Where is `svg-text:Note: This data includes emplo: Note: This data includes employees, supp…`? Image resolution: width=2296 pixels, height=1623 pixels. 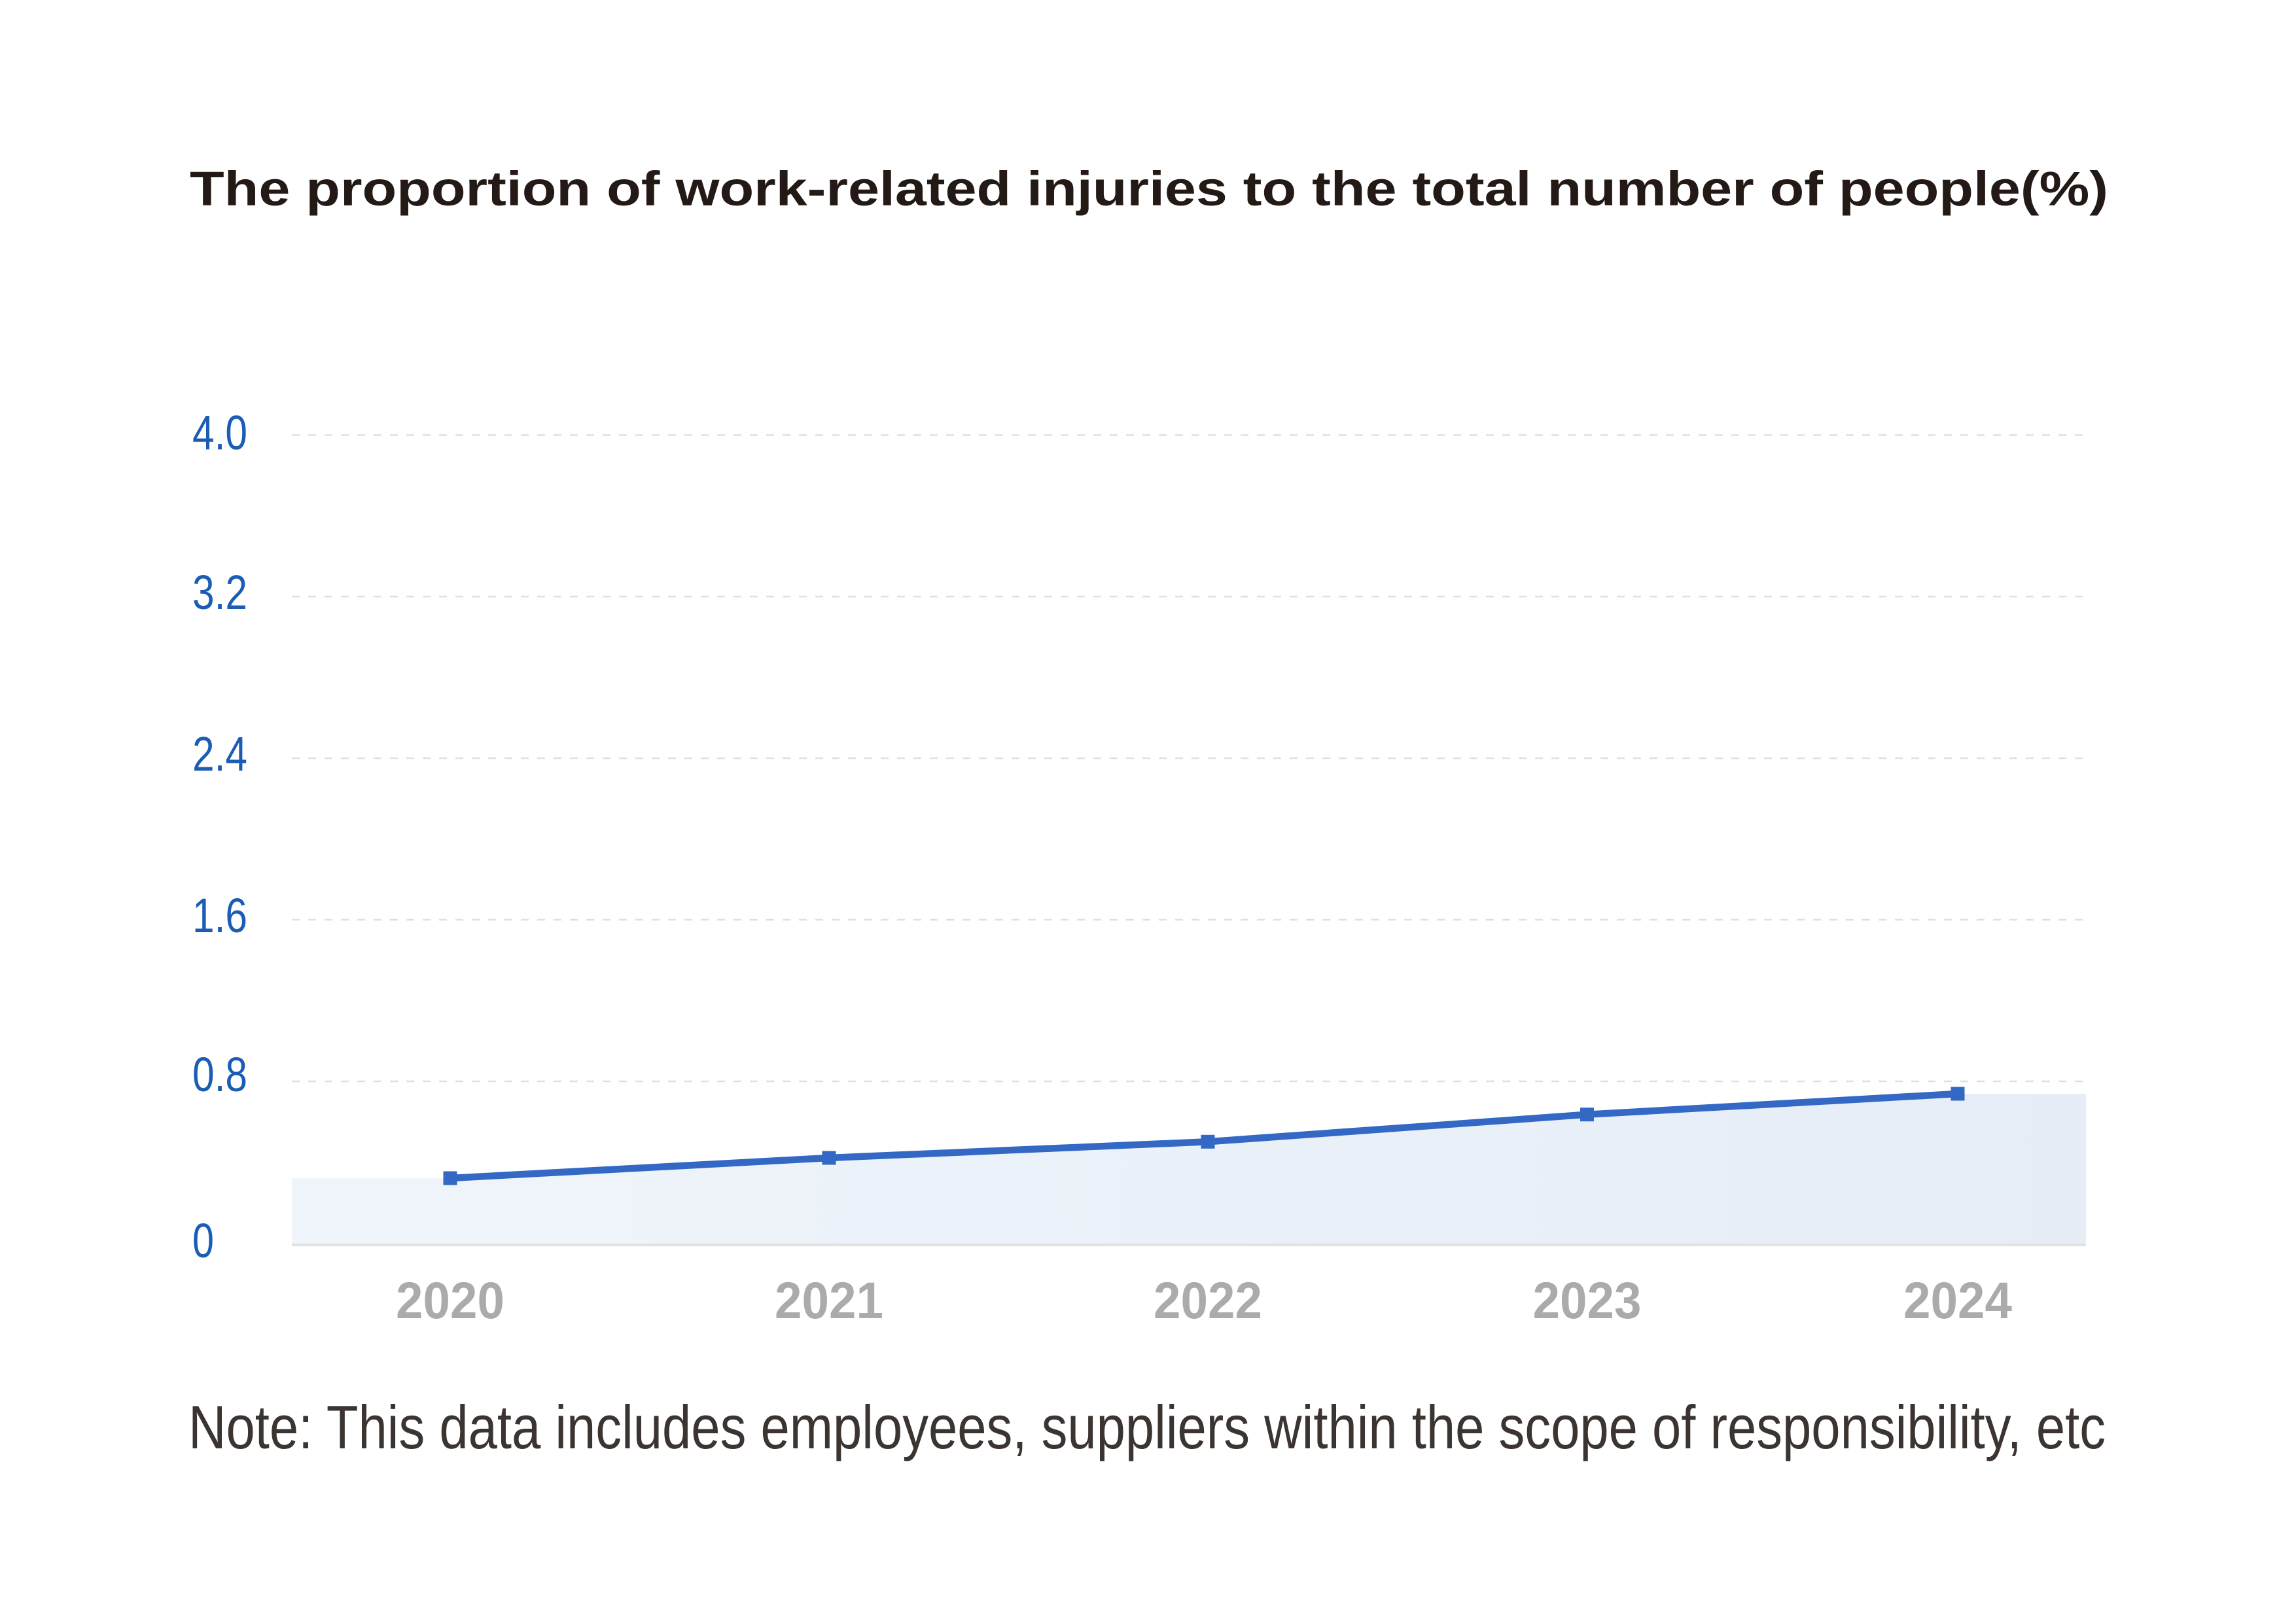
svg-text:Note: This data includes emplo: Note: This data includes employees, supp… is located at coordinates (1147, 1427).